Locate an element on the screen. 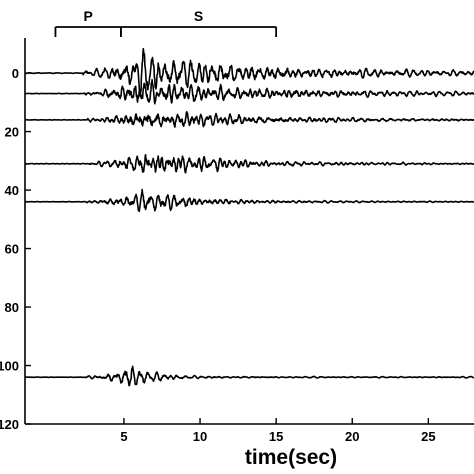 The width and height of the screenshot is (474, 474). phase-label-p: P is located at coordinates (87, 16).